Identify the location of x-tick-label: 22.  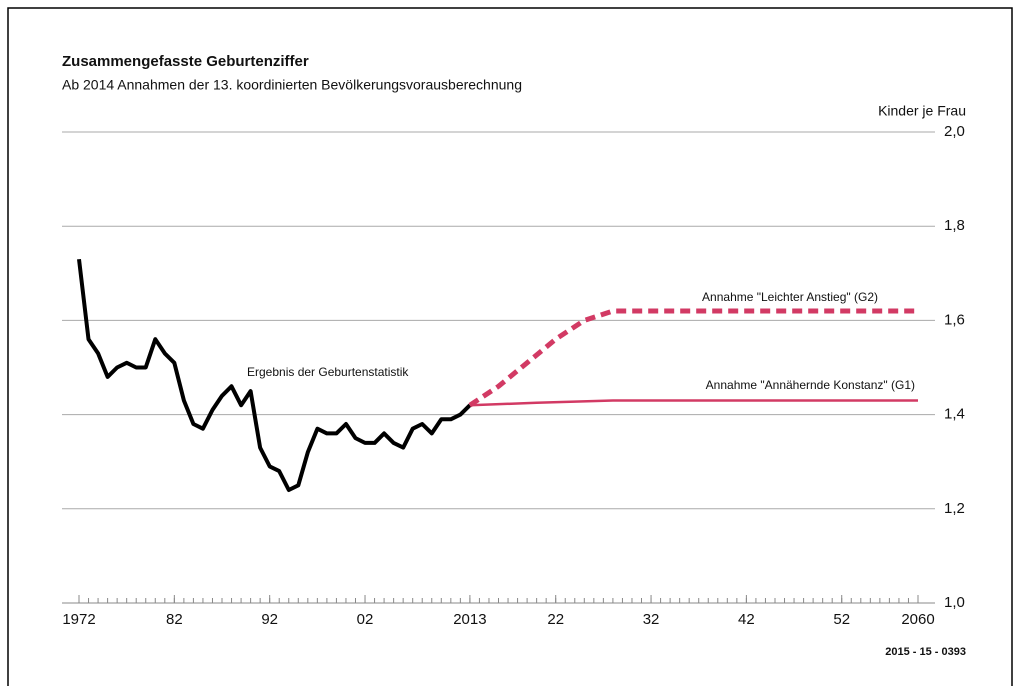
(555, 619).